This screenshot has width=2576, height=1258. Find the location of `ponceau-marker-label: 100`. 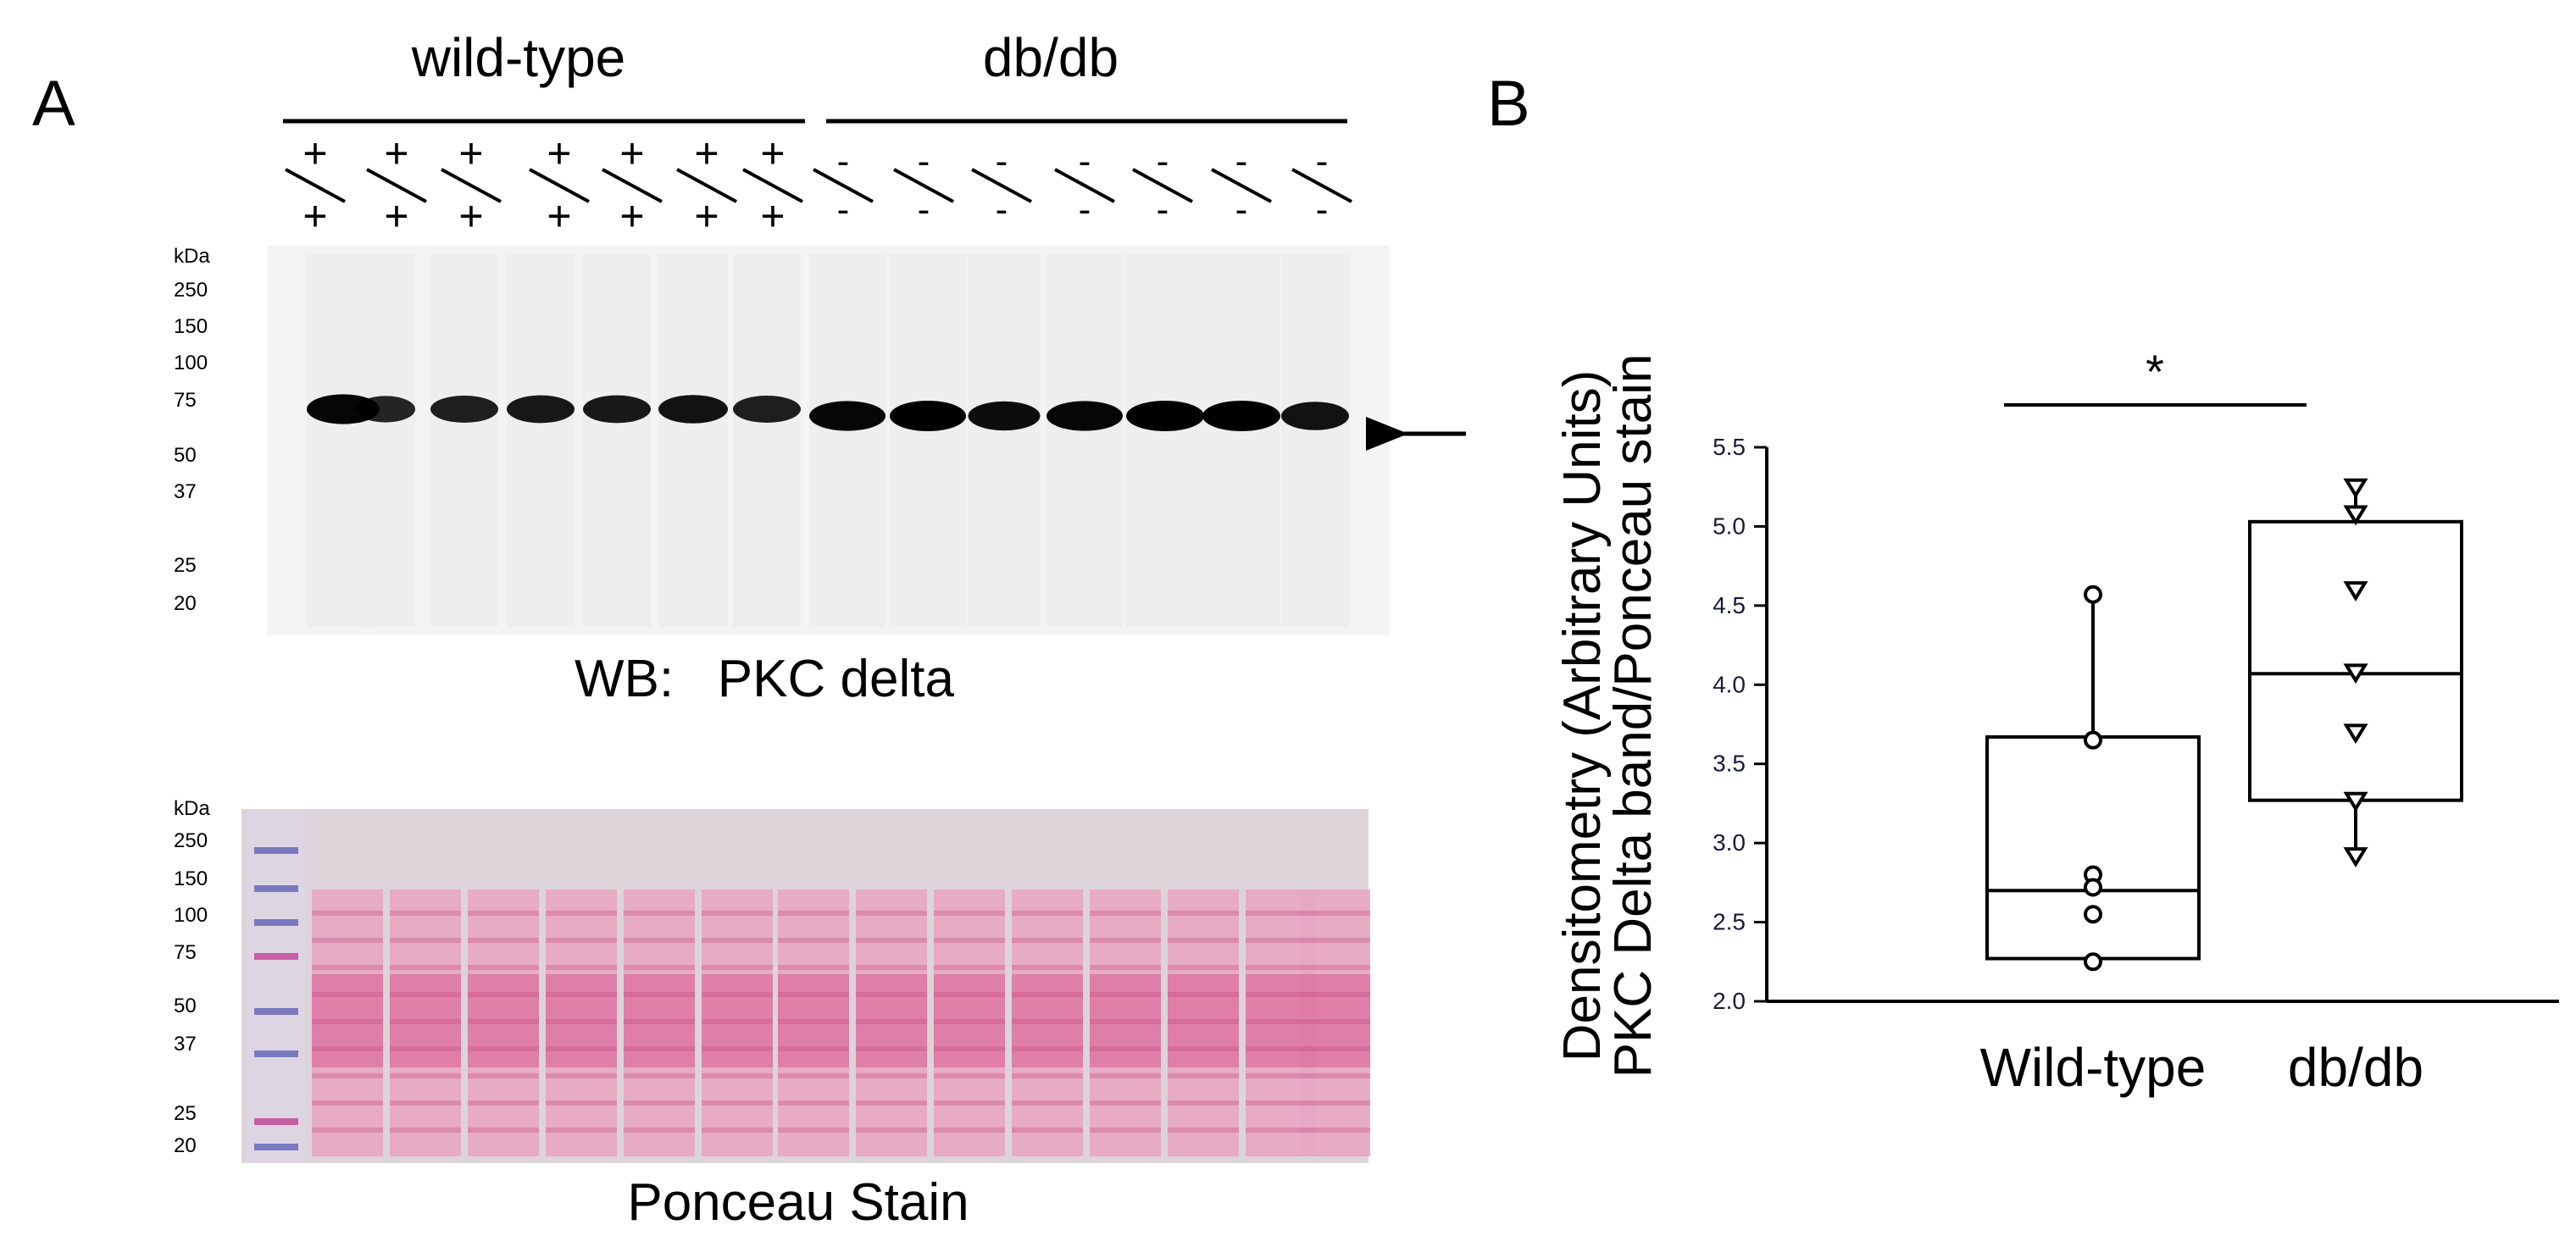

ponceau-marker-label: 100 is located at coordinates (191, 916).